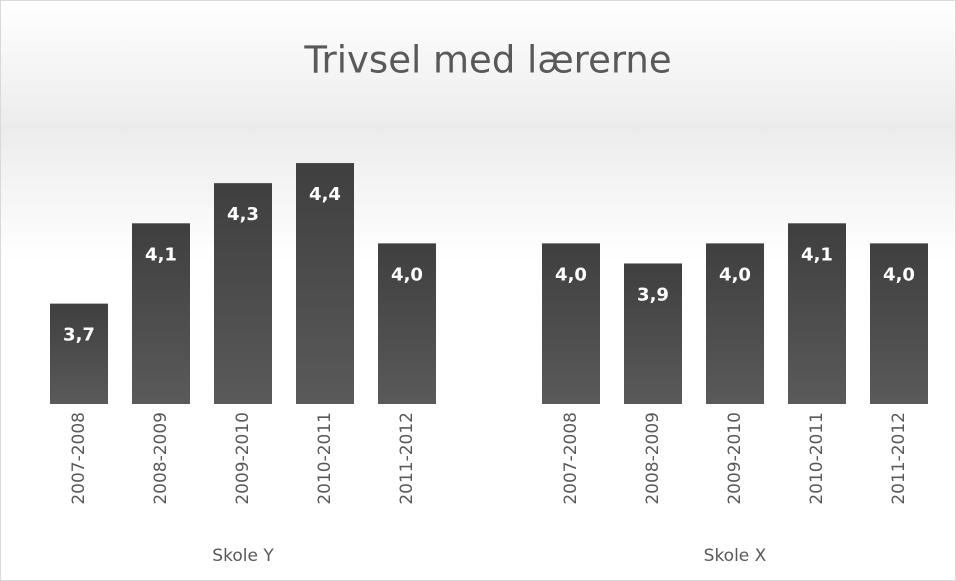 The height and width of the screenshot is (581, 956). Describe the element at coordinates (653, 294) in the screenshot. I see `data-label: 3,9` at that location.